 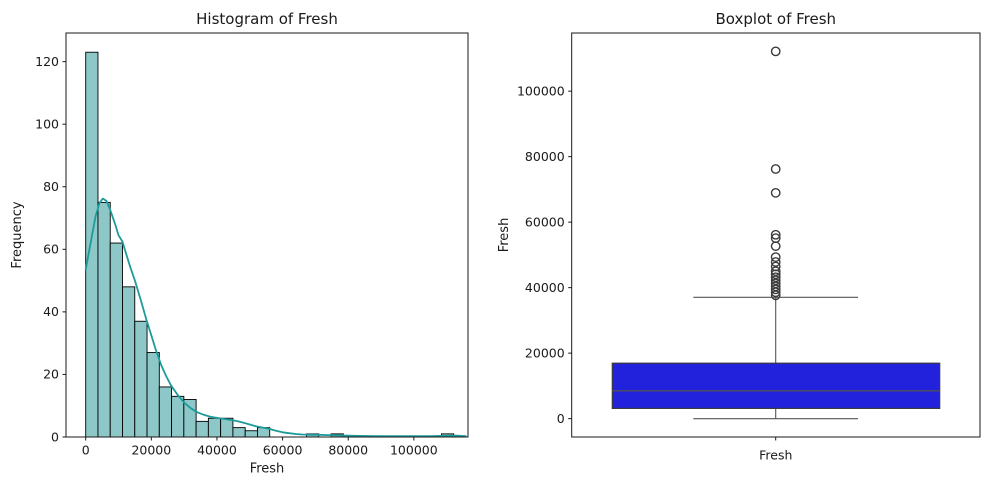 I want to click on x-tick-label: 100000, so click(x=414, y=450).